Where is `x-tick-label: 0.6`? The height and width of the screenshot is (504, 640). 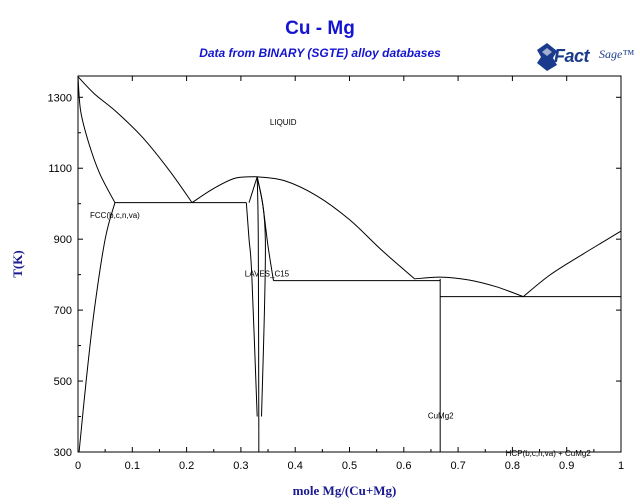 x-tick-label: 0.6 is located at coordinates (403, 466).